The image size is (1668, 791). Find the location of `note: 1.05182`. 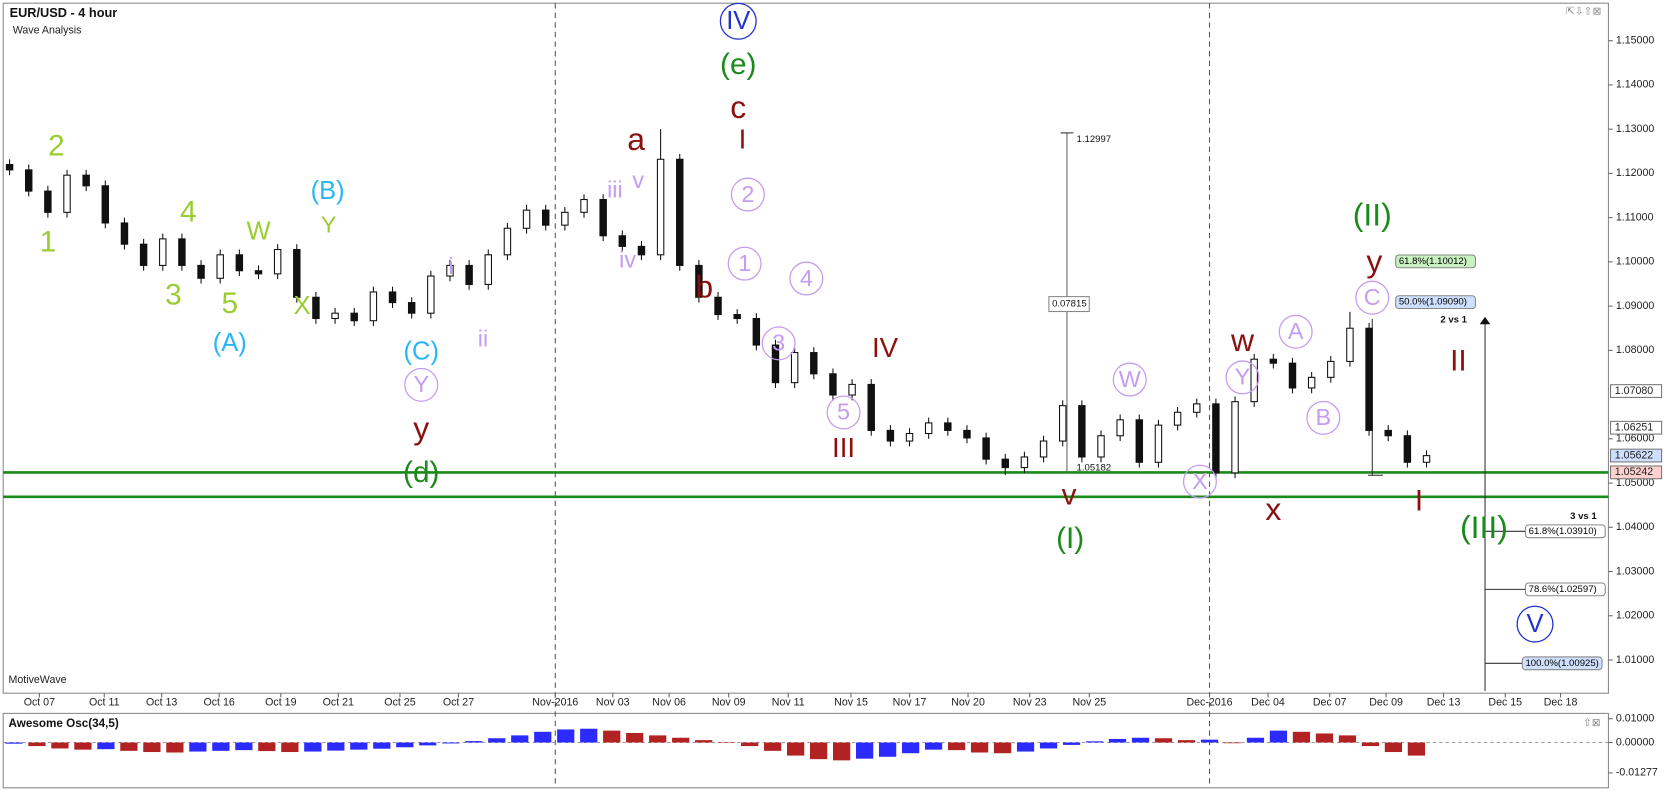

note: 1.05182 is located at coordinates (1094, 467).